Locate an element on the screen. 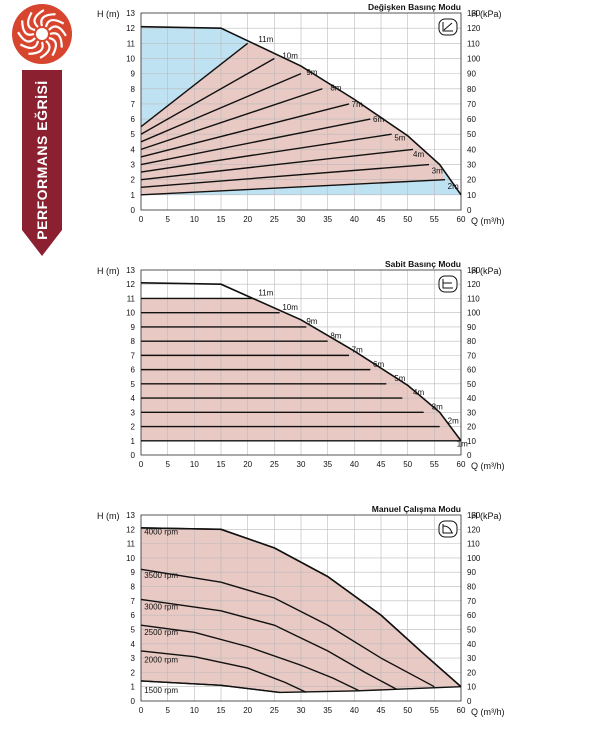 The height and width of the screenshot is (735, 591). series-label: 2m is located at coordinates (453, 421).